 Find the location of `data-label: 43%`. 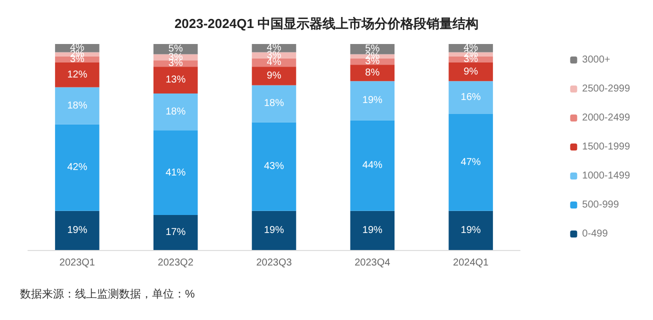

data-label: 43% is located at coordinates (274, 166).